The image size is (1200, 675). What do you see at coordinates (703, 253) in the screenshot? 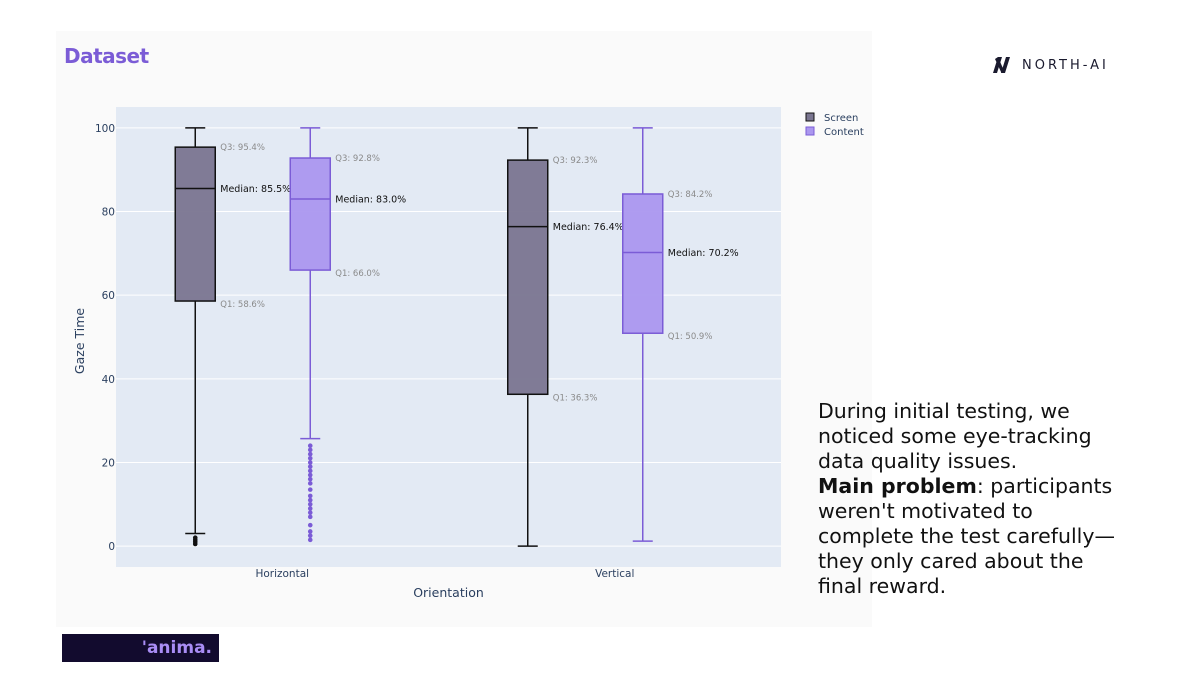
I see `content-vertical-median-label: Median: 70.2%` at bounding box center [703, 253].